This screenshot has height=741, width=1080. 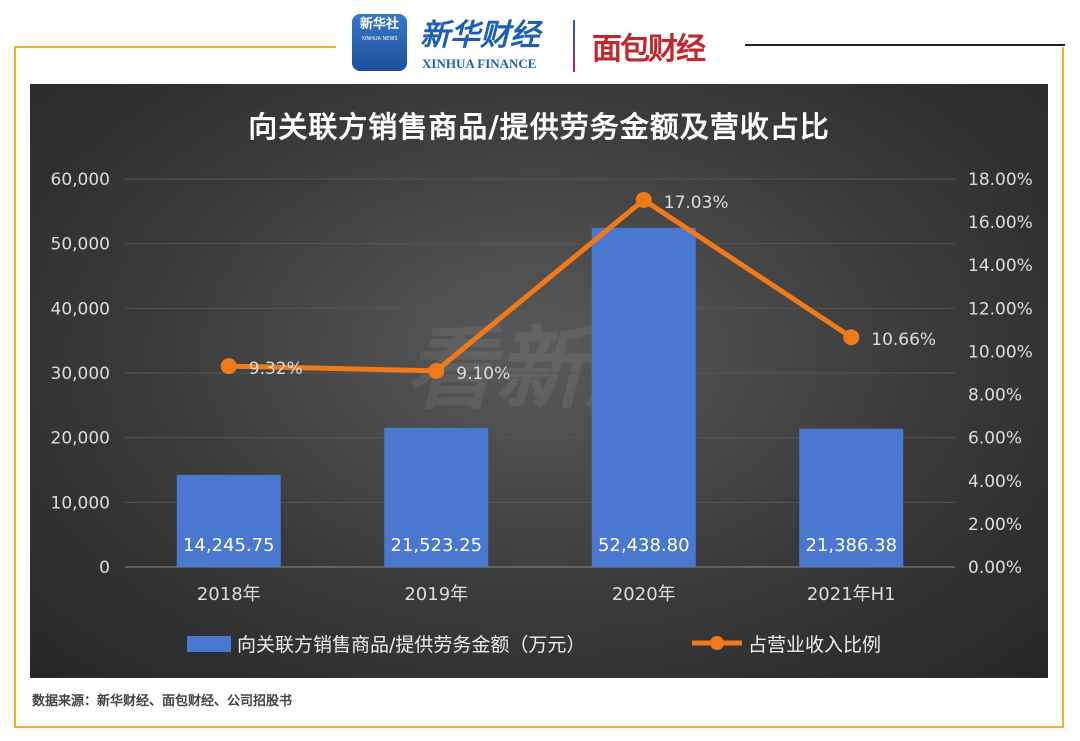 I want to click on y-right-tick-label: 12.00%, so click(x=1000, y=309).